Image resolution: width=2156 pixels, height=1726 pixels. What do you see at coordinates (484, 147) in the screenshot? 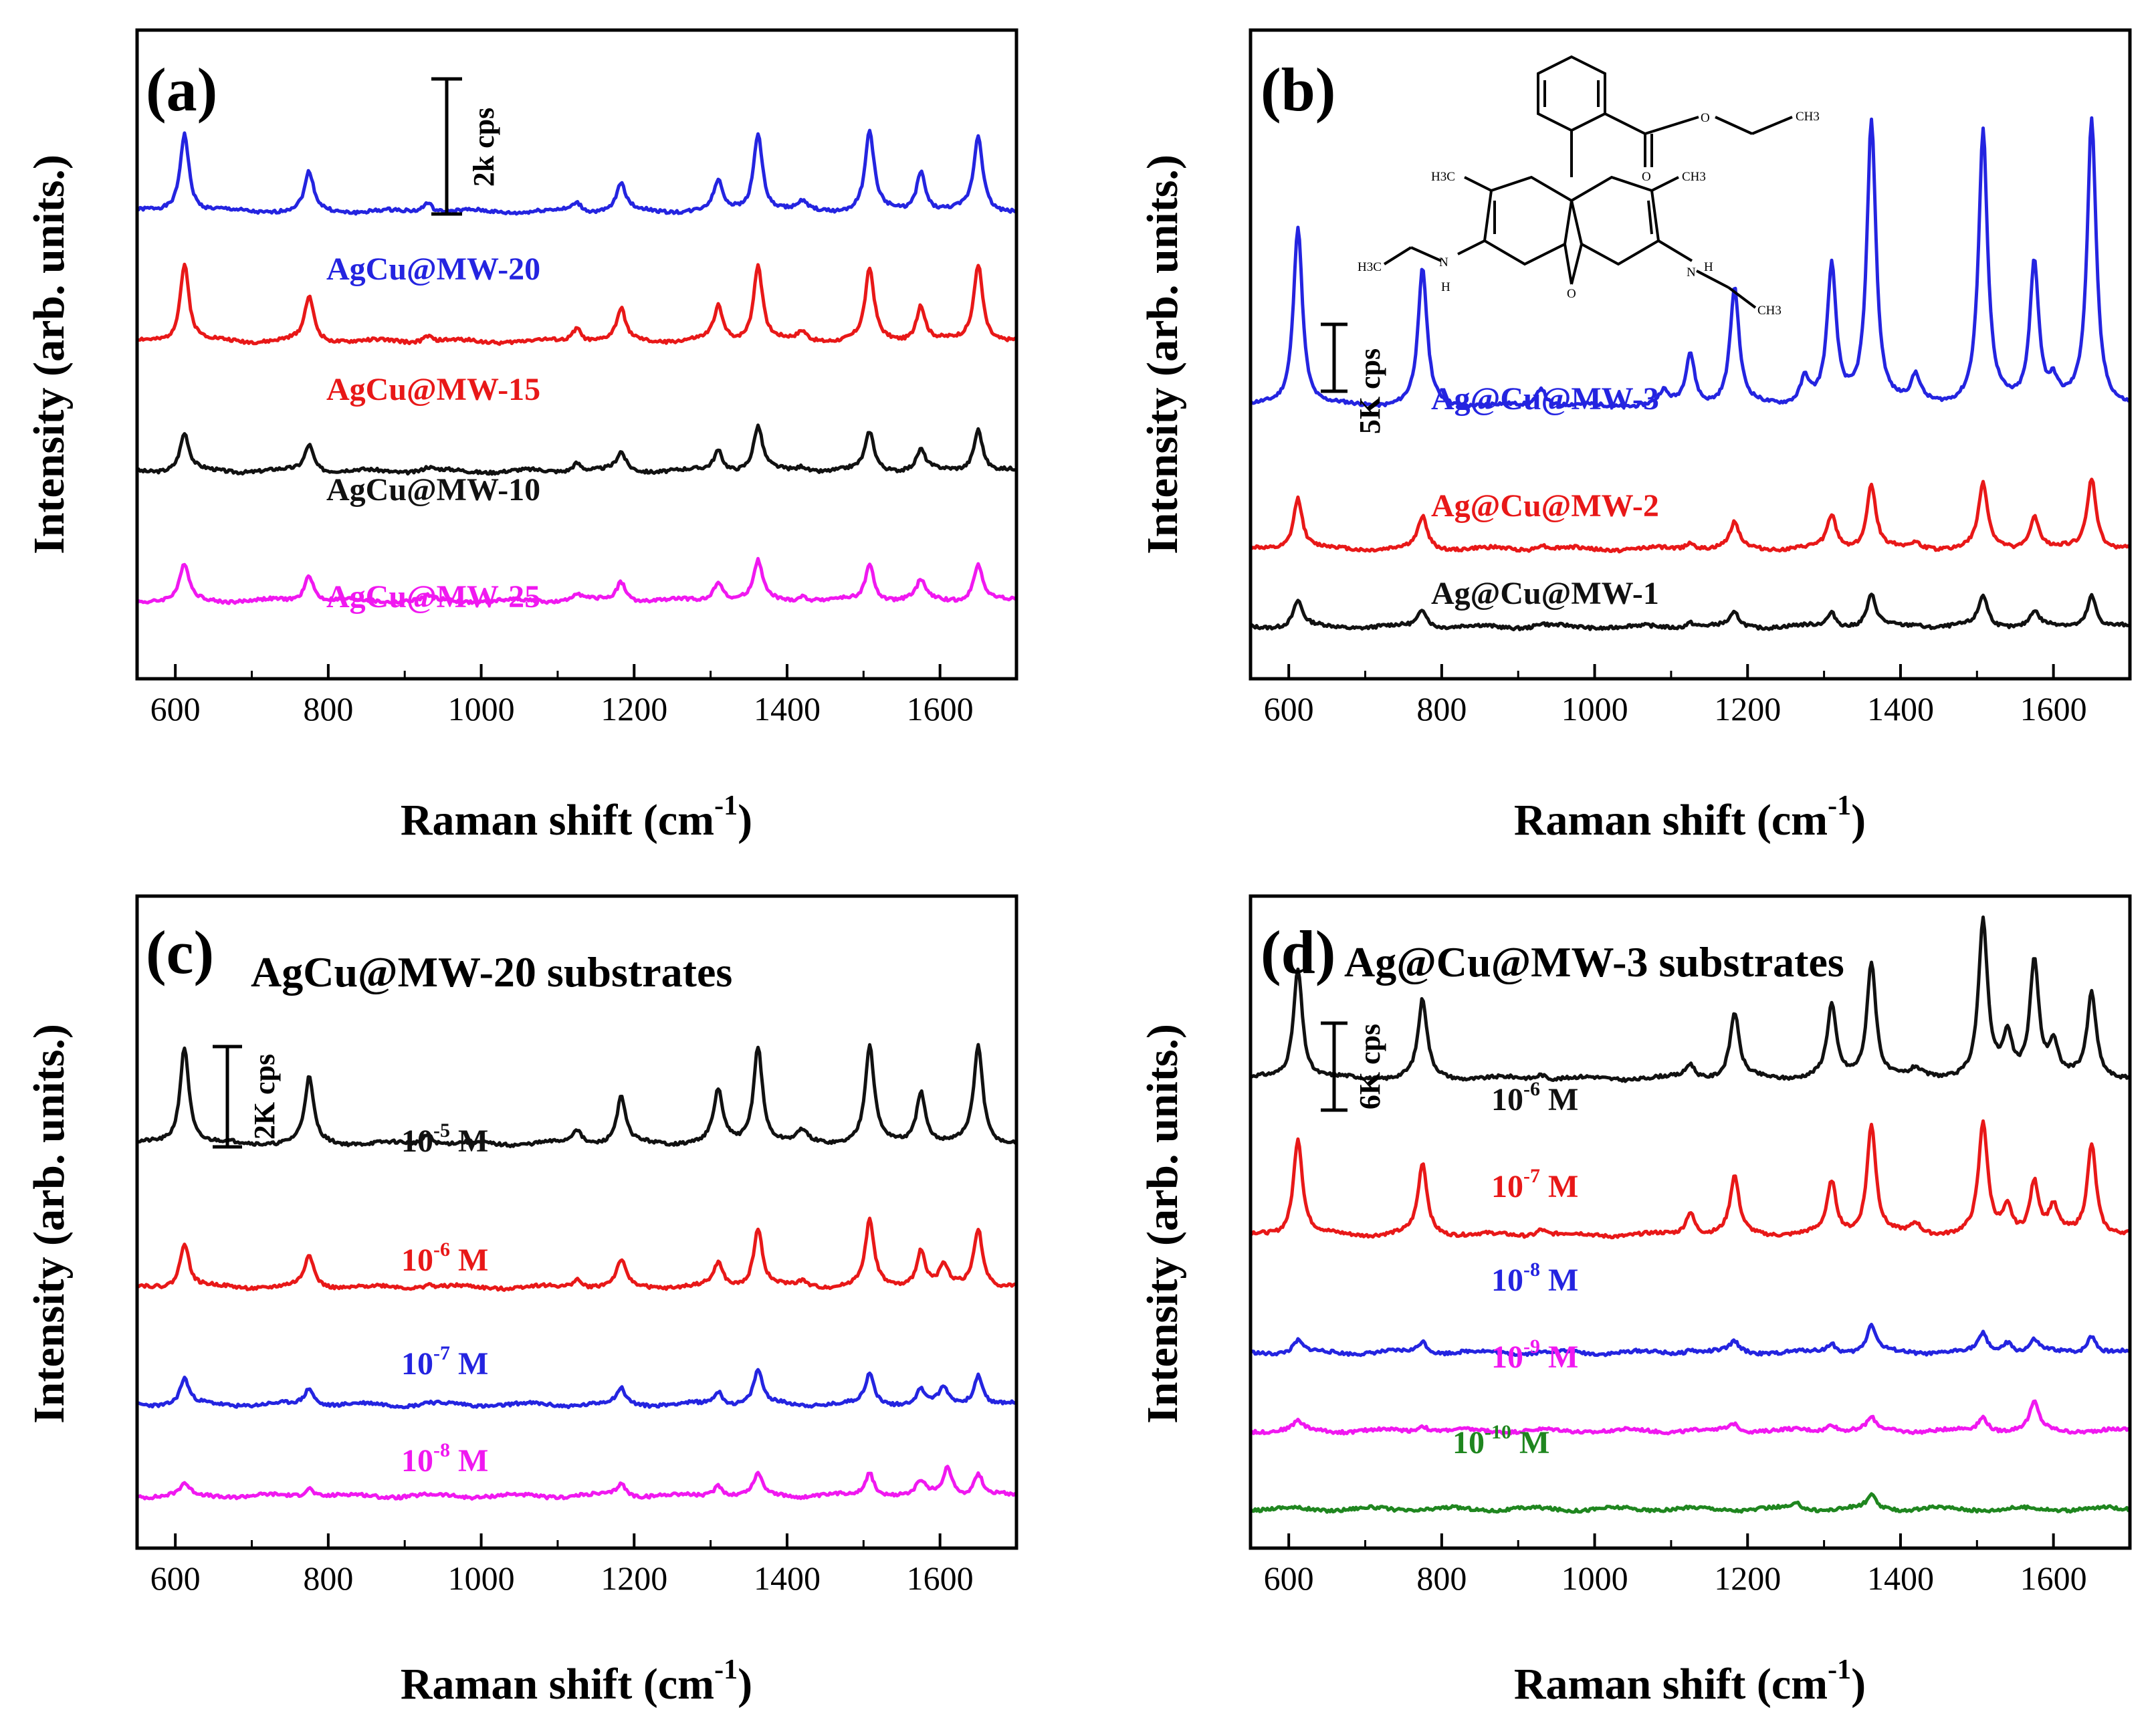
I see `scale-bar-a-label: 2k cps` at bounding box center [484, 147].